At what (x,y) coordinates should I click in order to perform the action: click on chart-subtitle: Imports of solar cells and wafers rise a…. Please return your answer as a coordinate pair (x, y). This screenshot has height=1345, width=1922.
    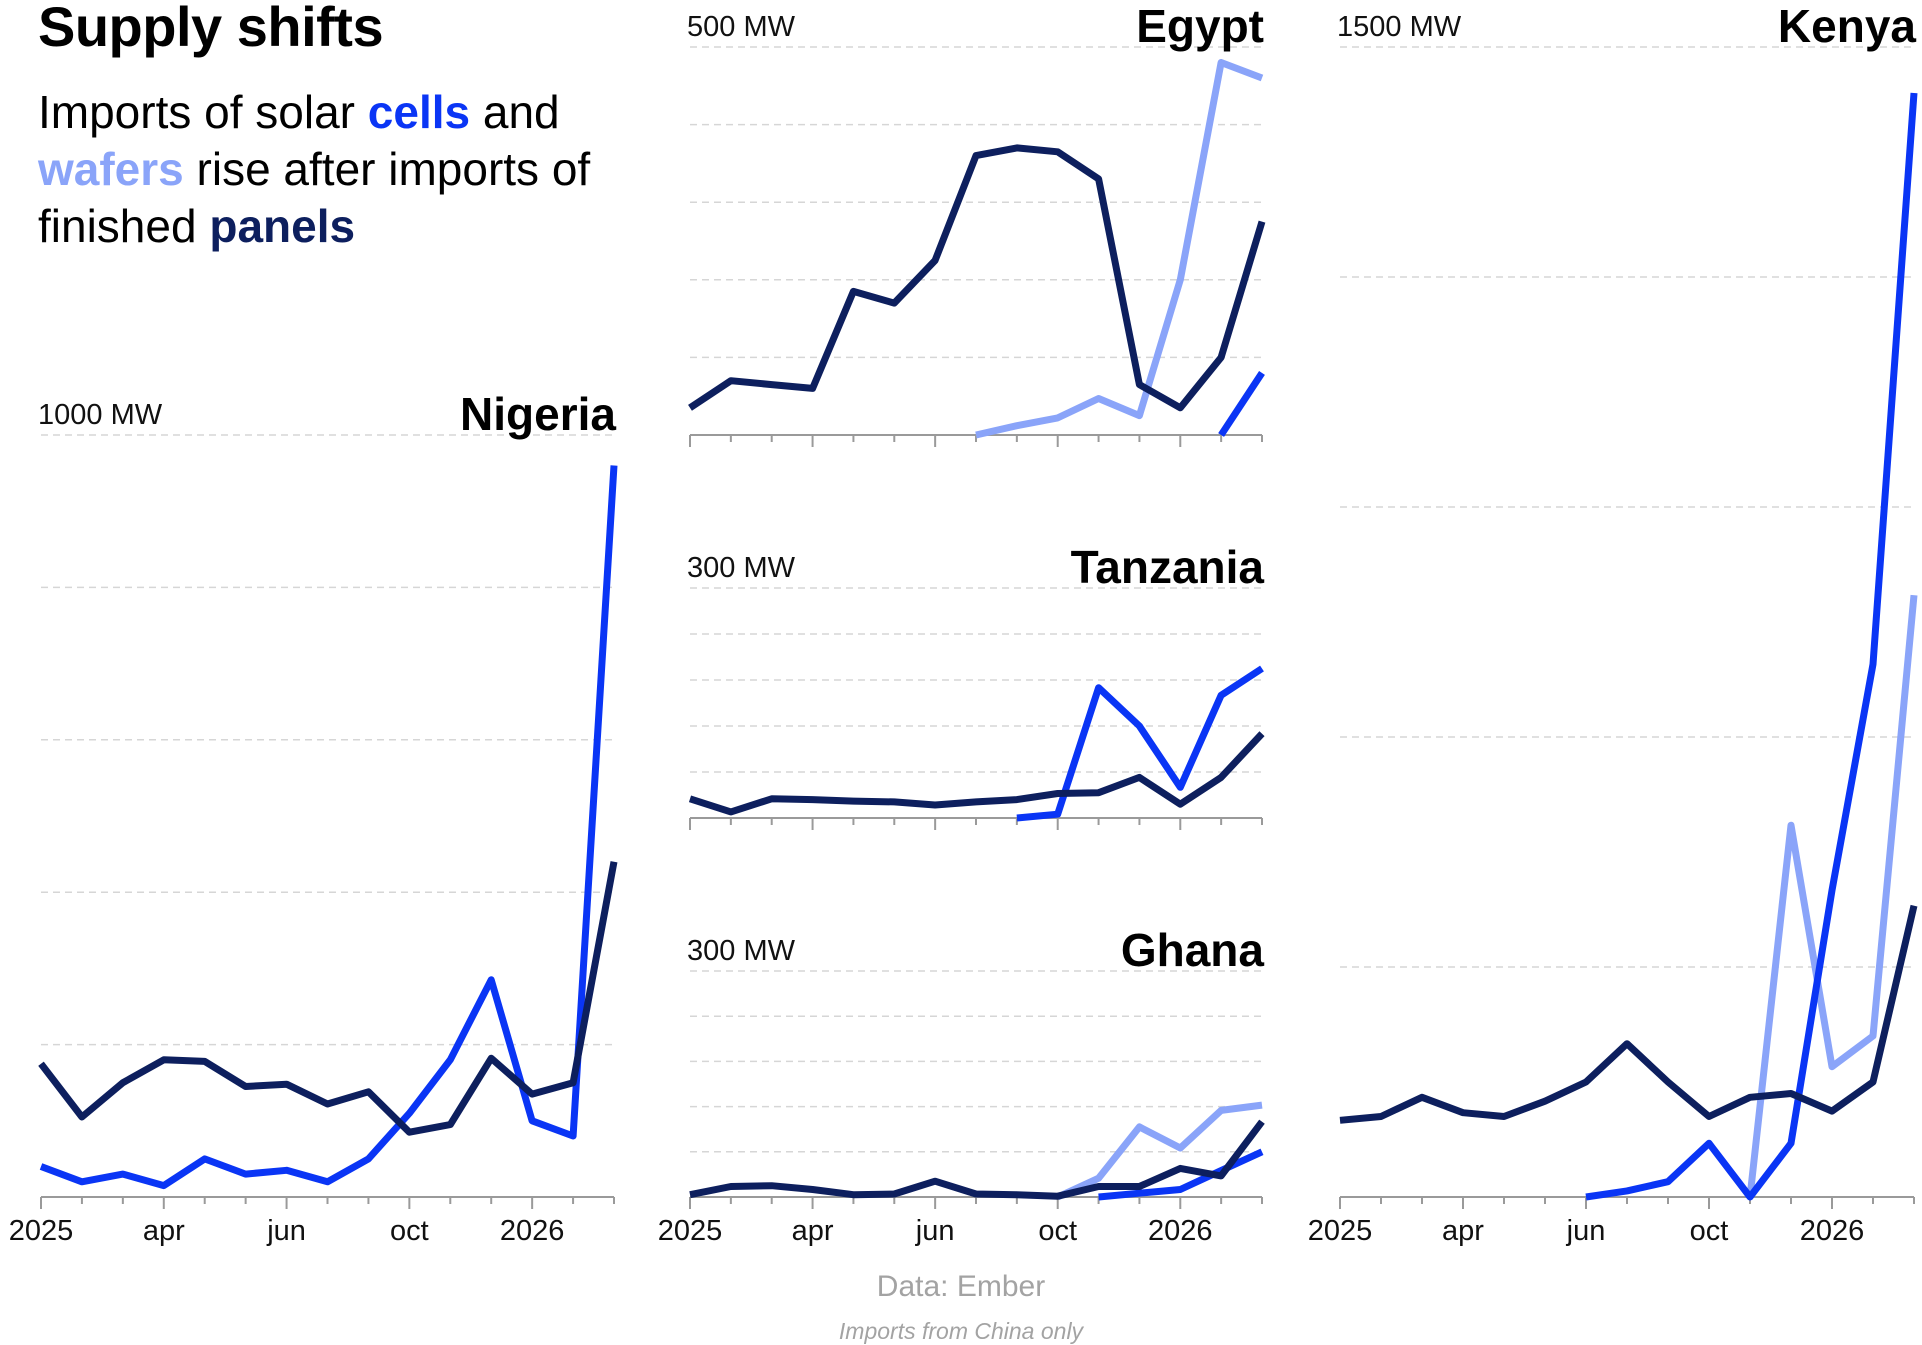
    Looking at the image, I should click on (338, 169).